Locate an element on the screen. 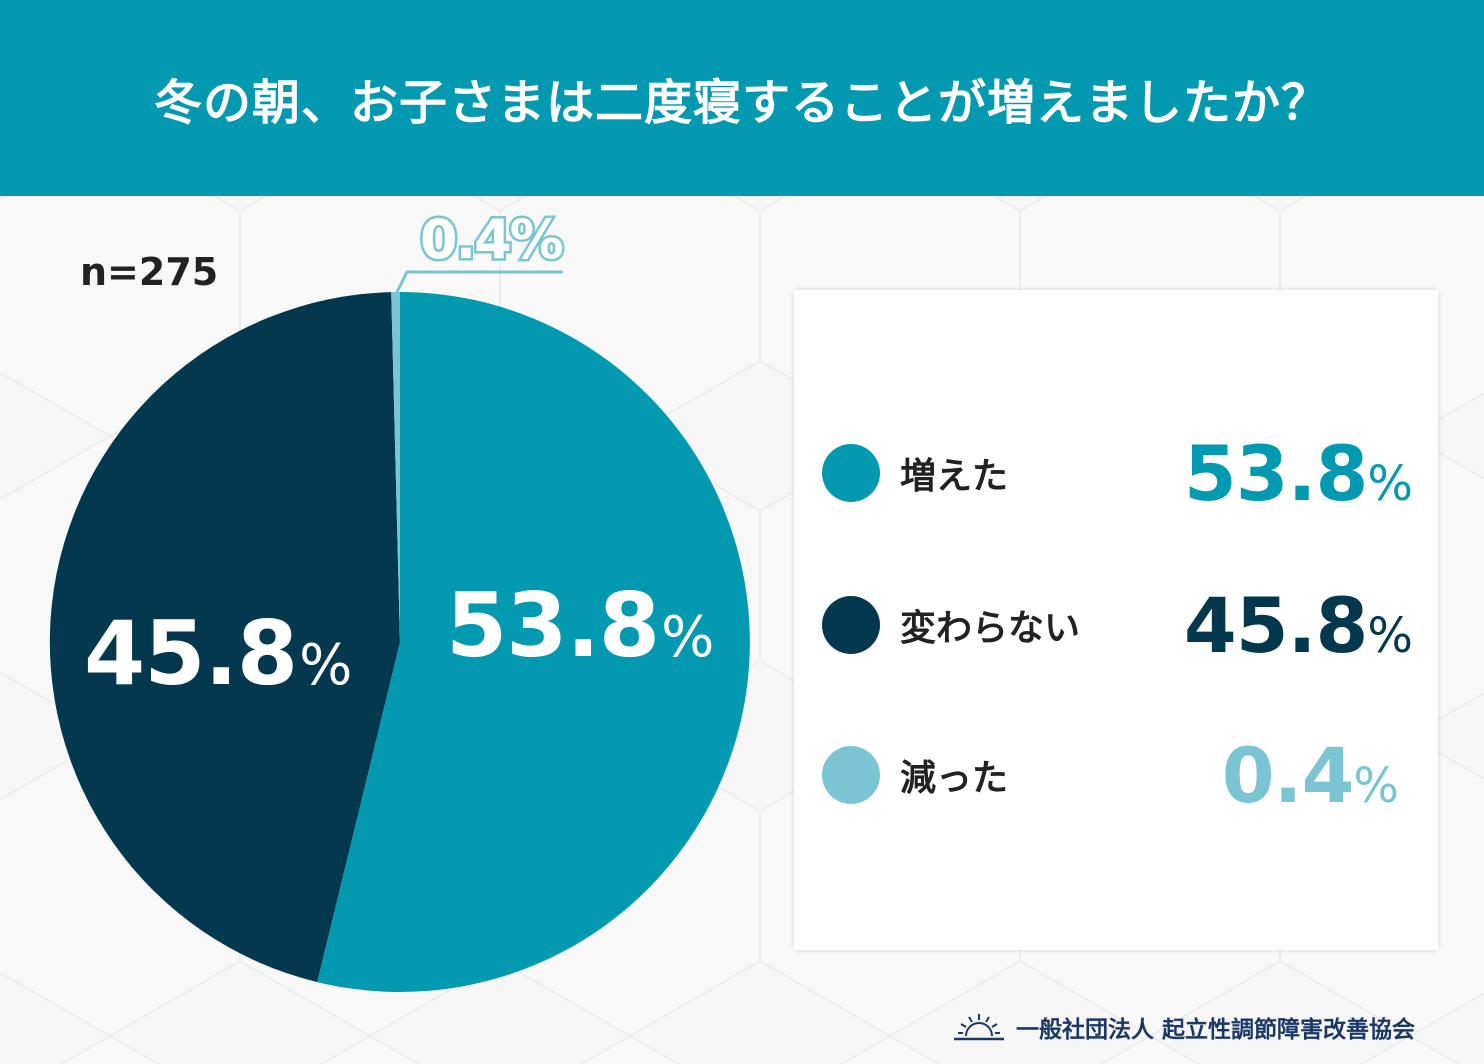 This screenshot has height=1064, width=1484. sunrise-icon is located at coordinates (979, 1027).